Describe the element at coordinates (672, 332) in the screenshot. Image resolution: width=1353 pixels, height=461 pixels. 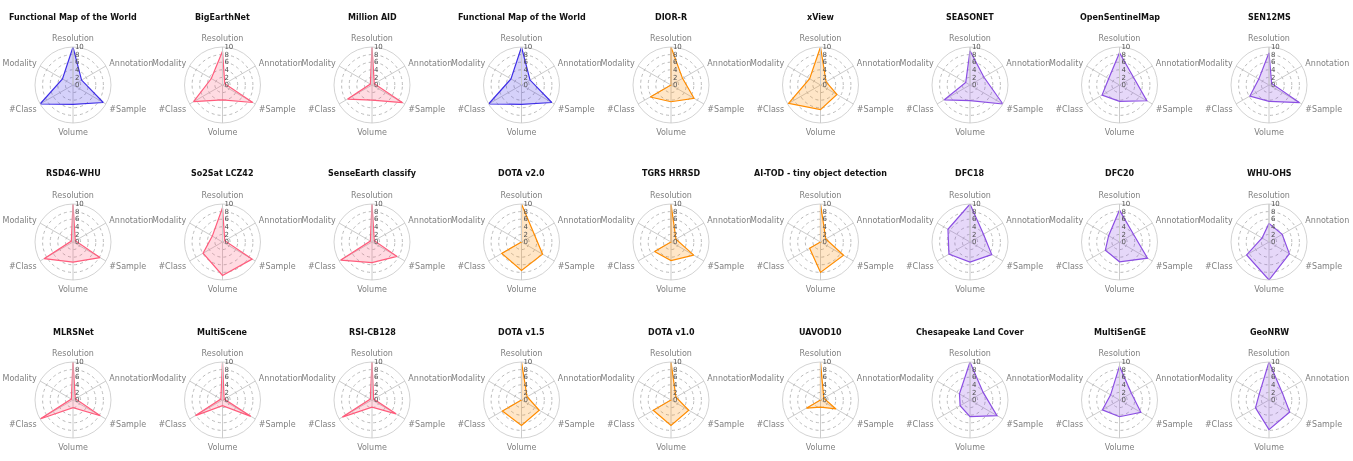
I see `chart-title: DOTA v1.0` at that location.